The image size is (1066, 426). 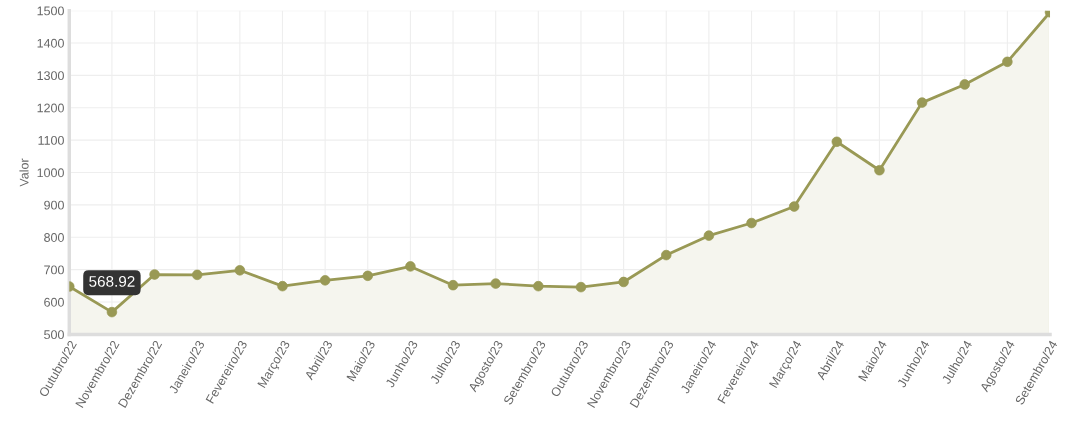 What do you see at coordinates (54, 237) in the screenshot?
I see `y-tick-label: 800` at bounding box center [54, 237].